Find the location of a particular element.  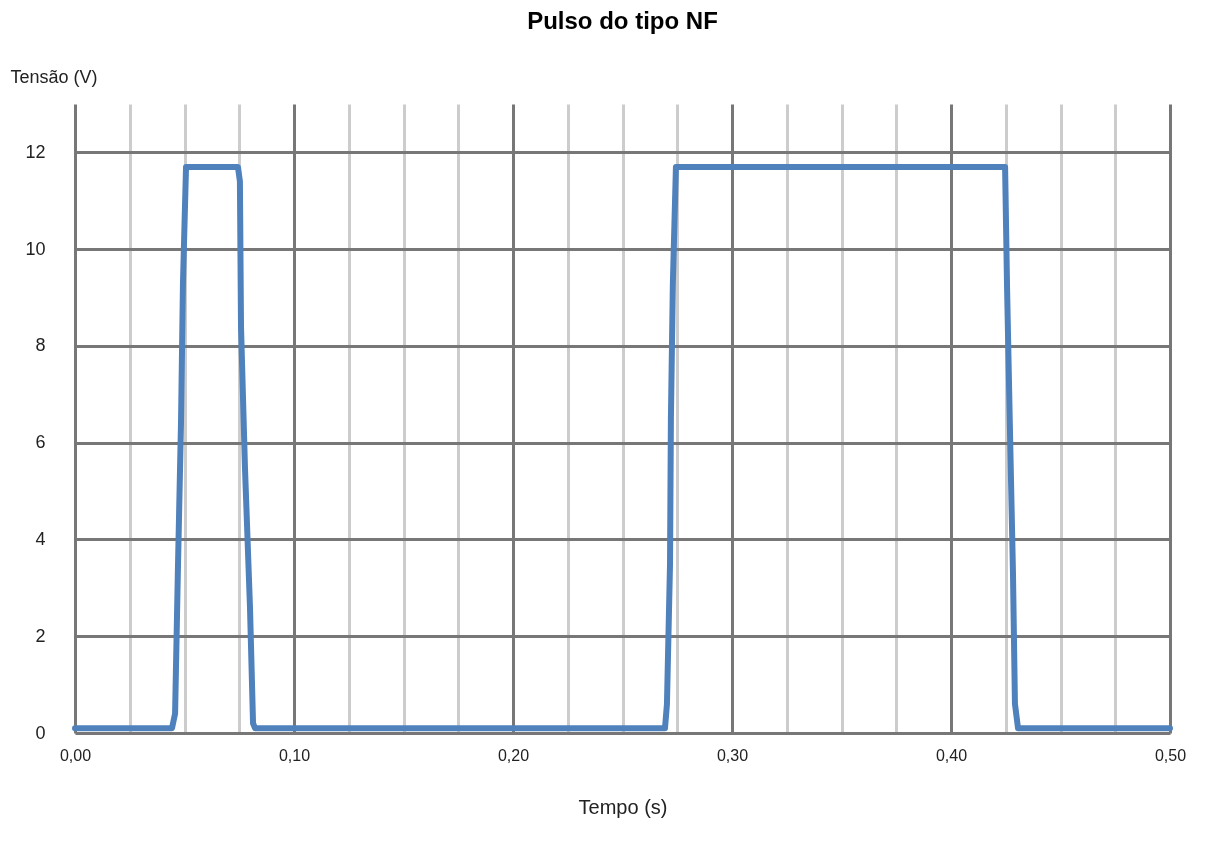

x-tick-label: 0,10 is located at coordinates (294, 755).